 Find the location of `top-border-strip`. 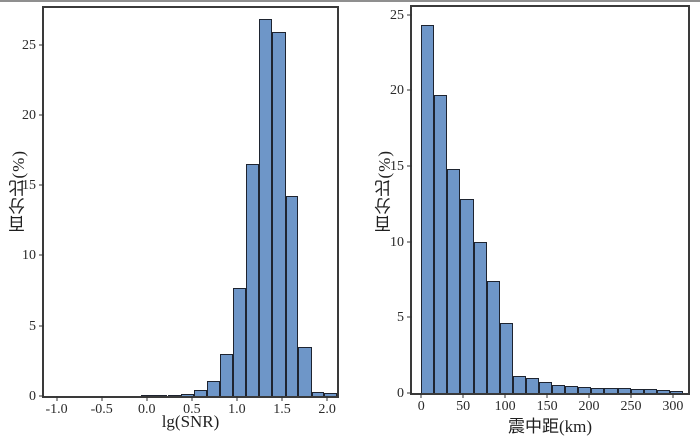

top-border-strip is located at coordinates (350, 1).